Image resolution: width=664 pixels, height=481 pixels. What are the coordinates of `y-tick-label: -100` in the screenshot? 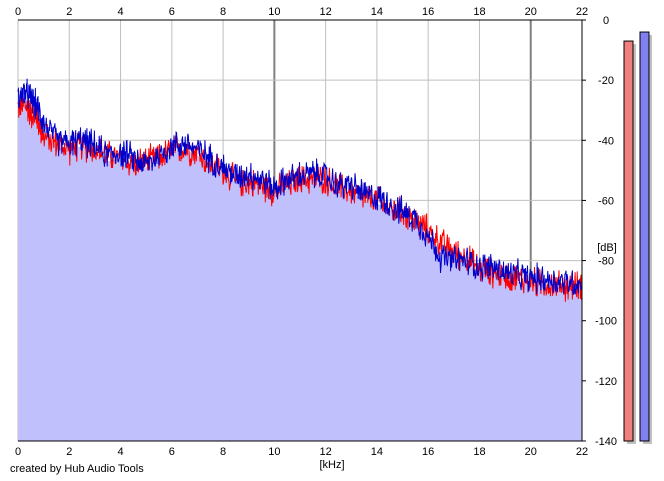 It's located at (606, 322).